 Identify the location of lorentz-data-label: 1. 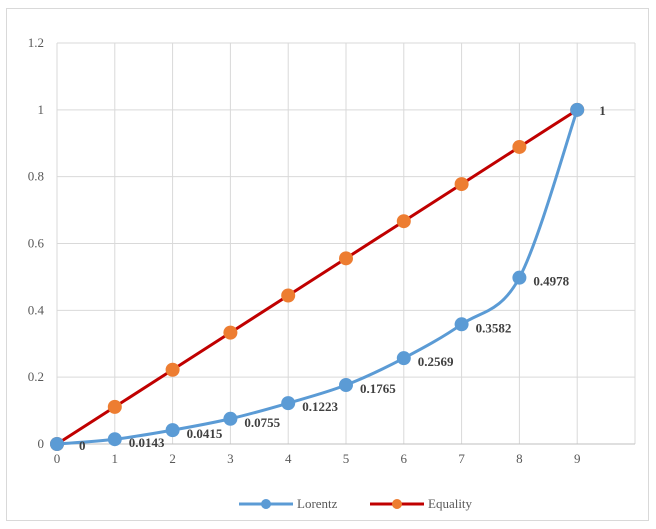
(602, 110).